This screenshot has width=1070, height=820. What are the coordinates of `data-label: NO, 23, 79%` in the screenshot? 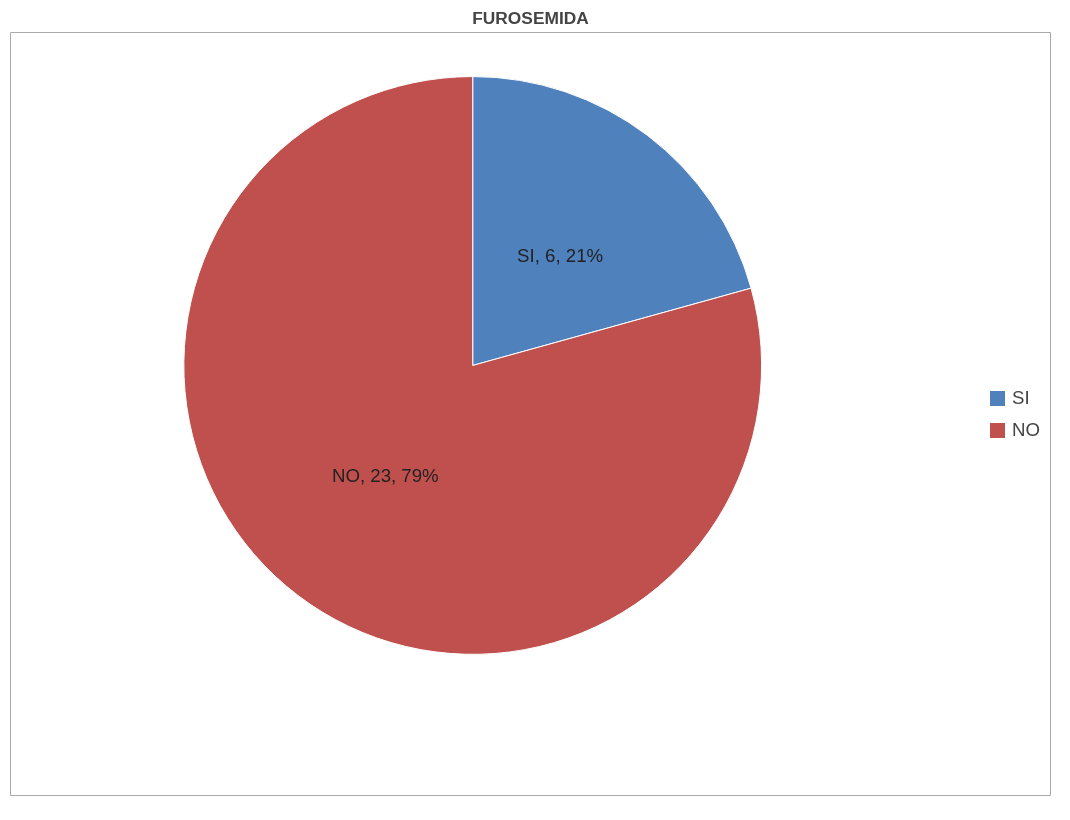 It's located at (385, 476).